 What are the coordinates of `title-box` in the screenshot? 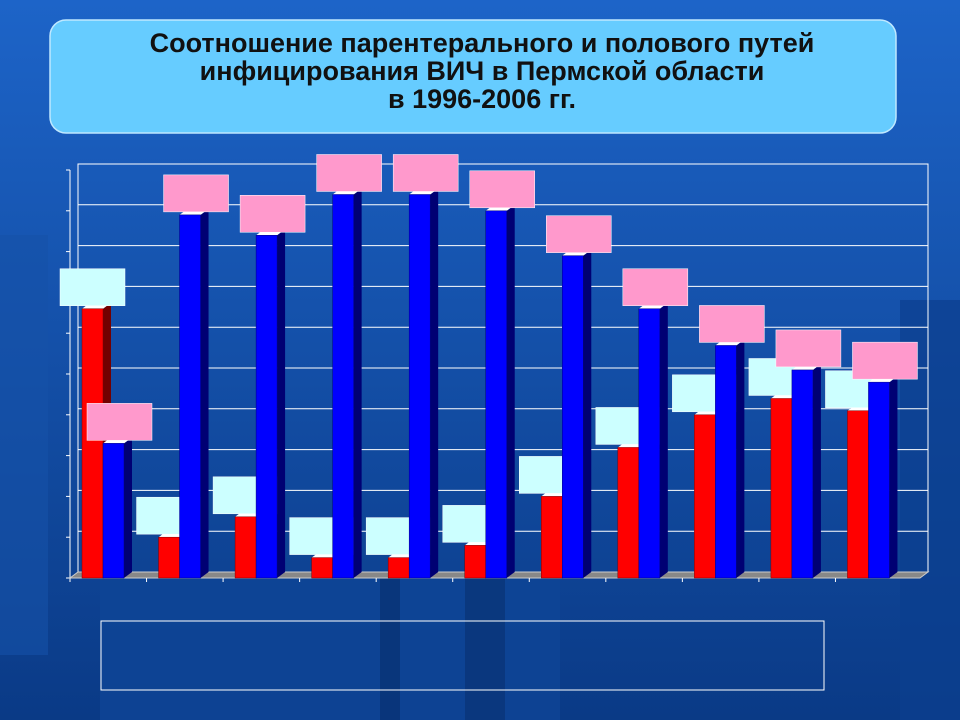 It's located at (473, 76).